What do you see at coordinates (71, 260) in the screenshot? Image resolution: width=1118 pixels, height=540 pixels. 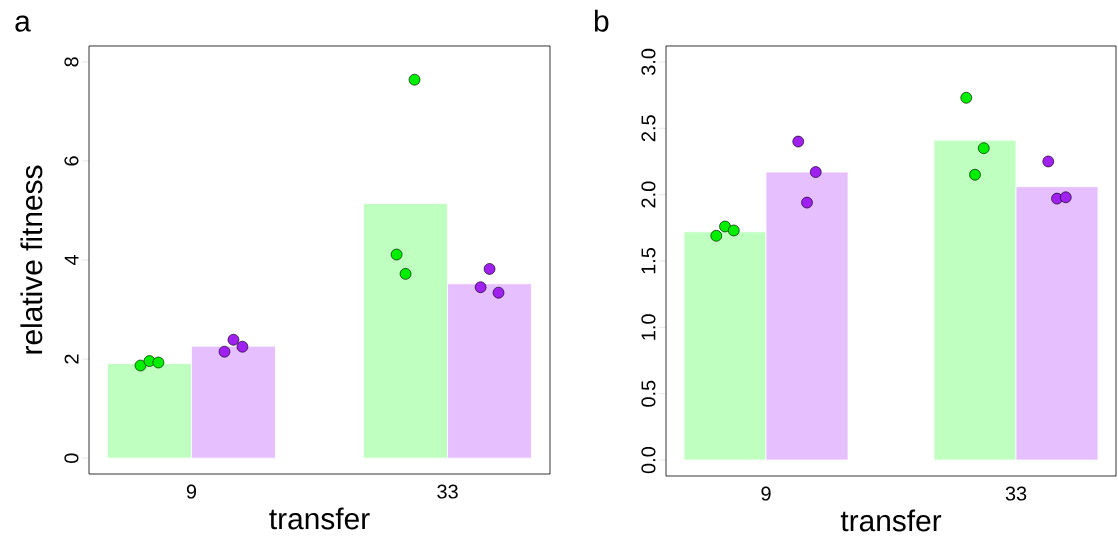 I see `y-tick-label: 4` at bounding box center [71, 260].